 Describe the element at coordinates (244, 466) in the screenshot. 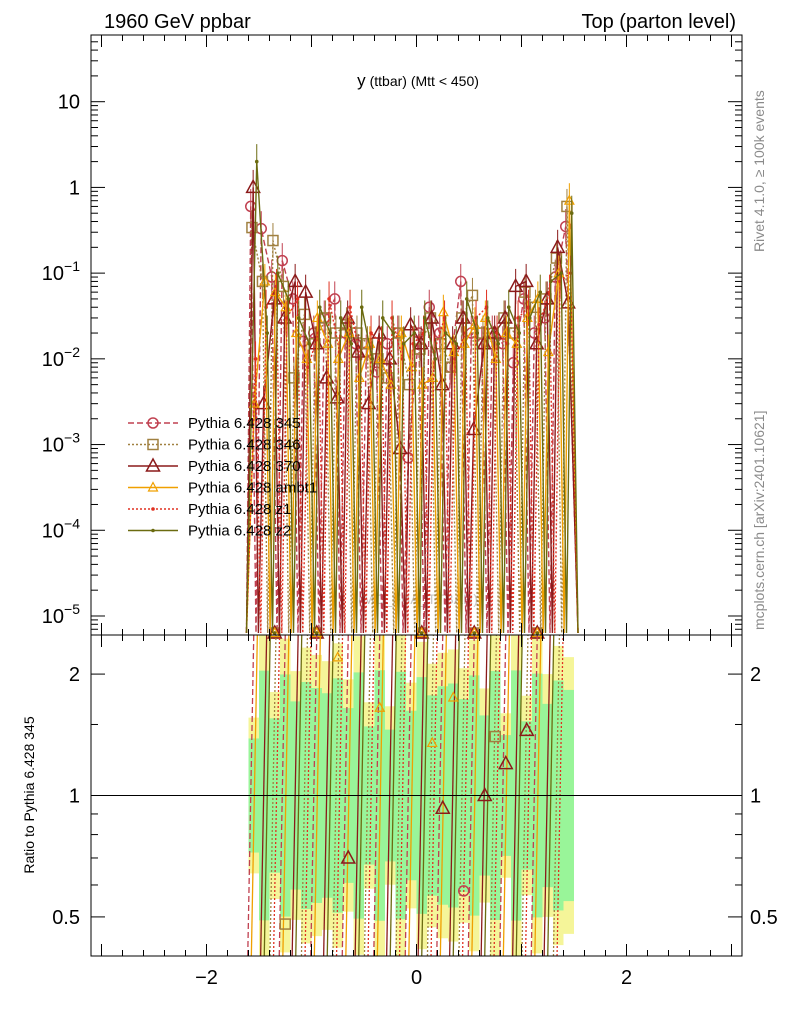

I see `legend-label: Pythia 6.428 370` at that location.